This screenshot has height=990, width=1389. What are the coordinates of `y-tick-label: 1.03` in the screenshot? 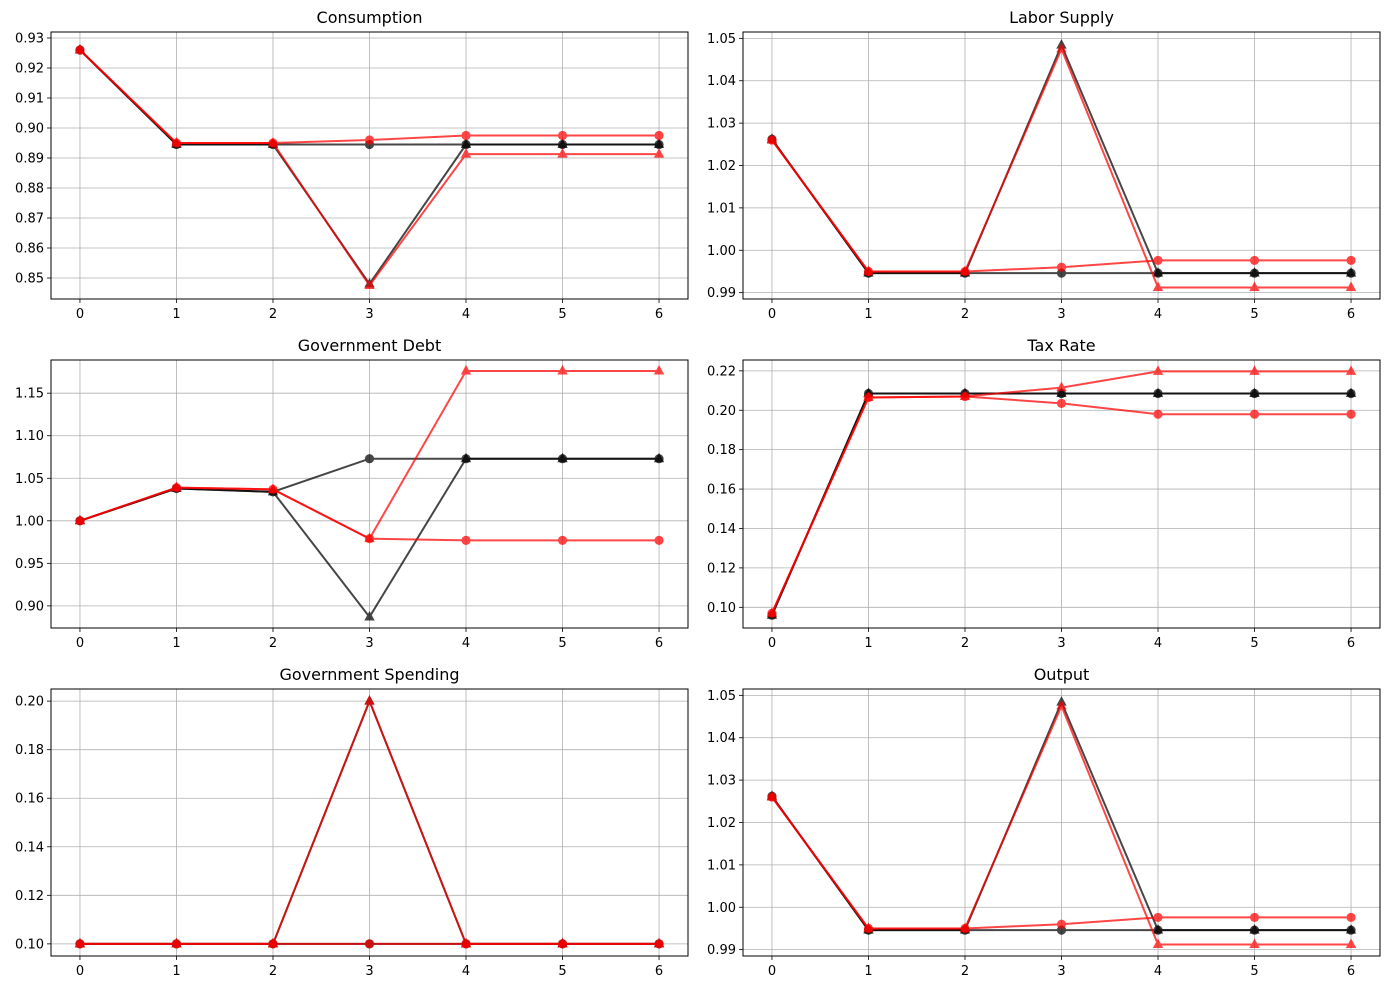 It's located at (721, 781).